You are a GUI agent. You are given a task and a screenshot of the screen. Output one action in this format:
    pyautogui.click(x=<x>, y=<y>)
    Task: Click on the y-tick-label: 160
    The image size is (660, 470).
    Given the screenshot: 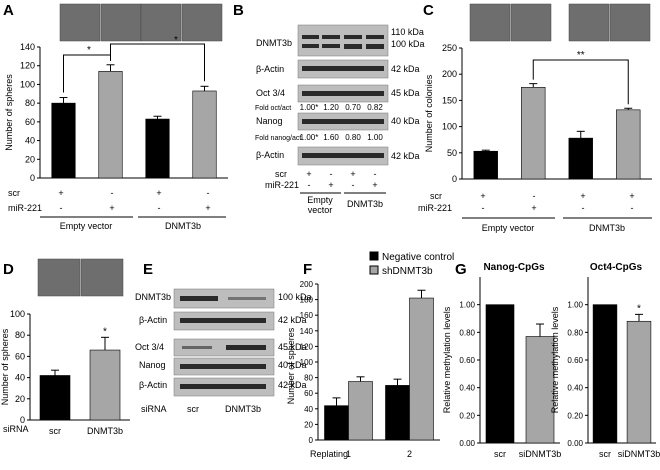 What is the action you would take?
    pyautogui.click(x=307, y=315)
    